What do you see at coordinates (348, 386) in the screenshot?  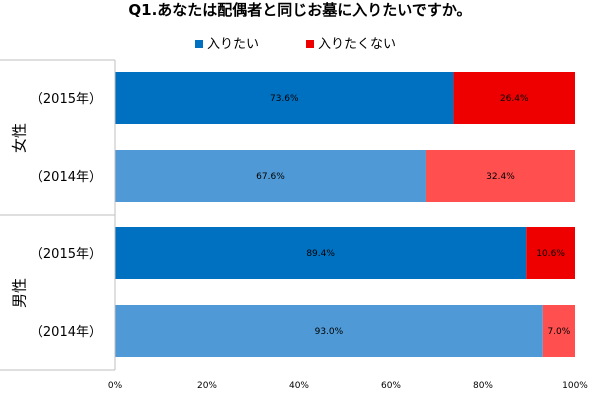 I see `x-axis-ticks: 0% 20% 40% 60% 80% 100%` at bounding box center [348, 386].